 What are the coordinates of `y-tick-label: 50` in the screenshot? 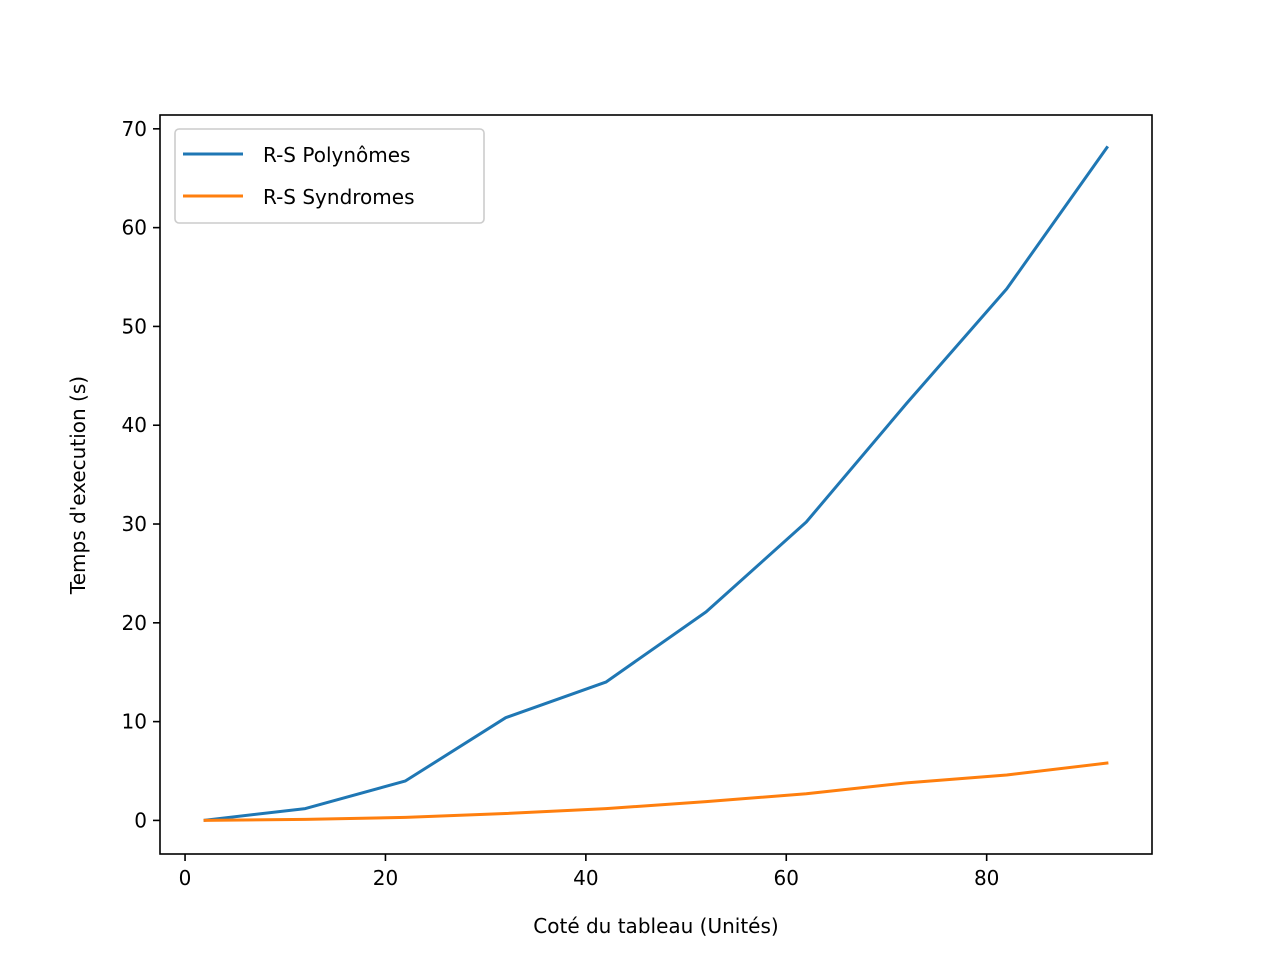 It's located at (134, 326).